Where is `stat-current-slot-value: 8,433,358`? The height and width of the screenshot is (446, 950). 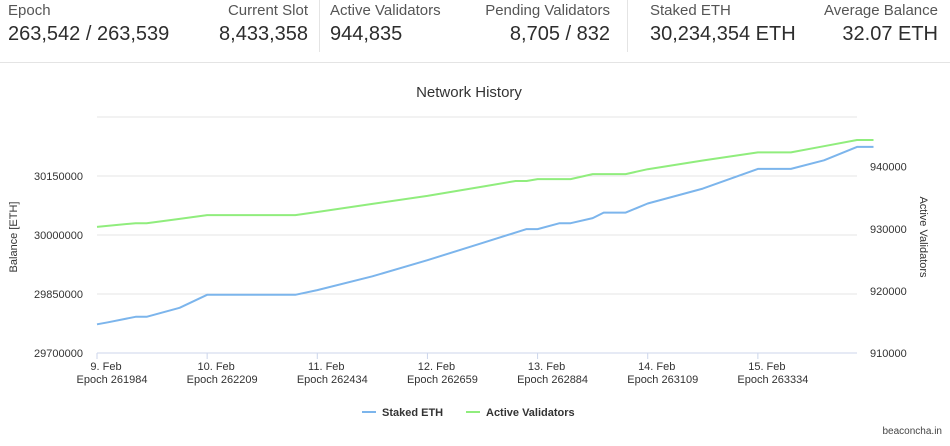 stat-current-slot-value: 8,433,358 is located at coordinates (263, 34).